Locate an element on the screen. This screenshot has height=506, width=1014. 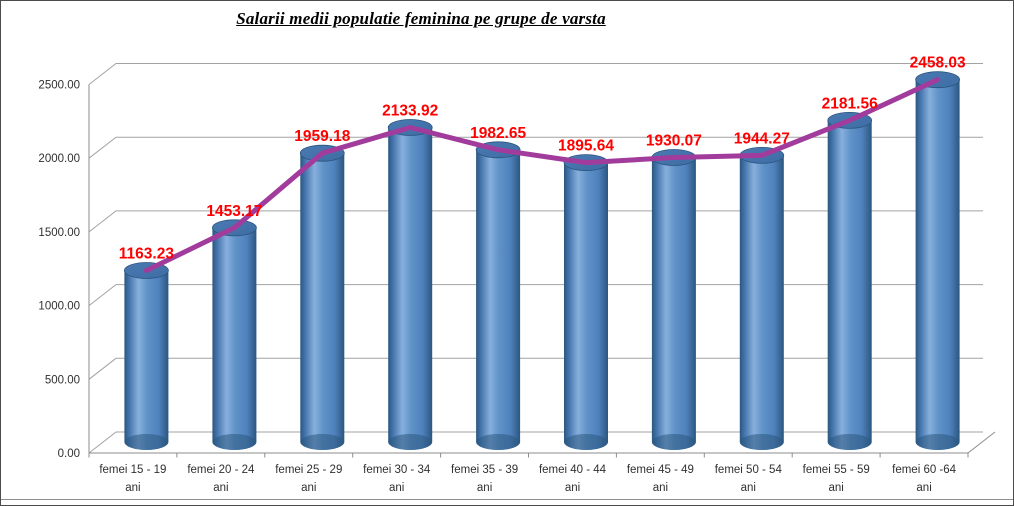
data-label: 1982.65 is located at coordinates (498, 133).